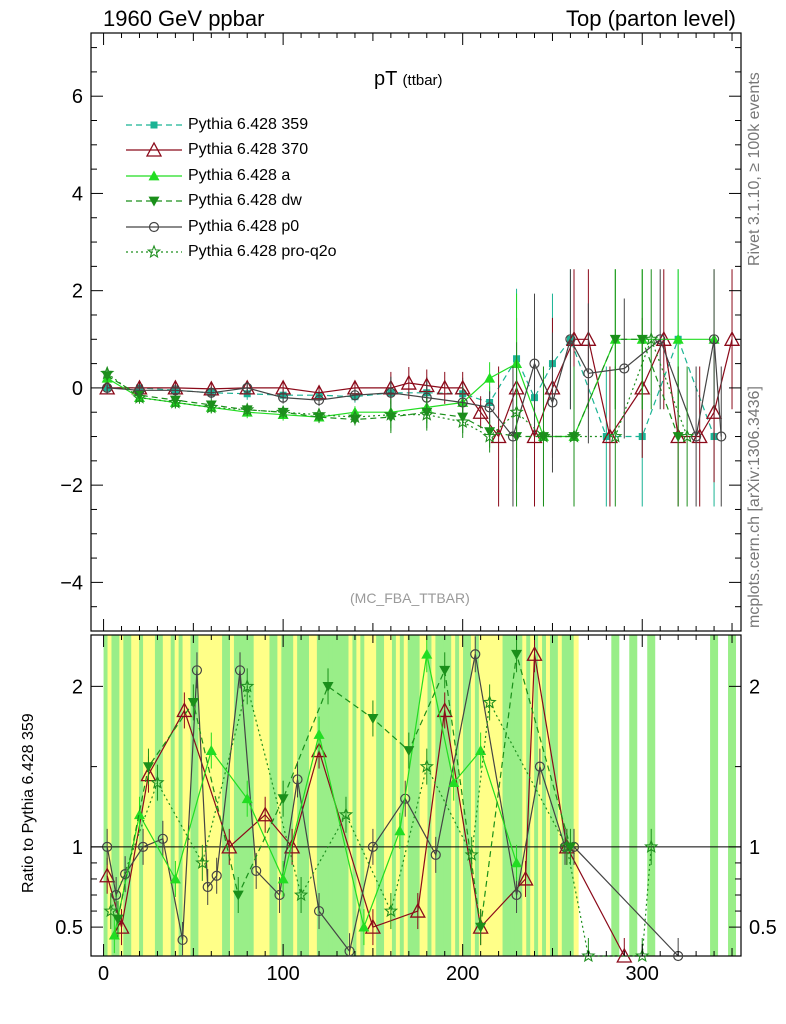 Image resolution: width=786 pixels, height=1024 pixels. Describe the element at coordinates (651, 18) in the screenshot. I see `header-right: Top (parton level)` at that location.